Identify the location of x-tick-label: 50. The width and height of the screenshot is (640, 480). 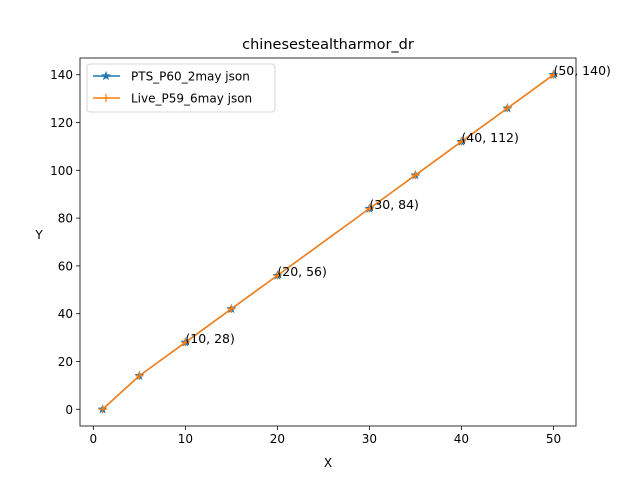
(553, 439).